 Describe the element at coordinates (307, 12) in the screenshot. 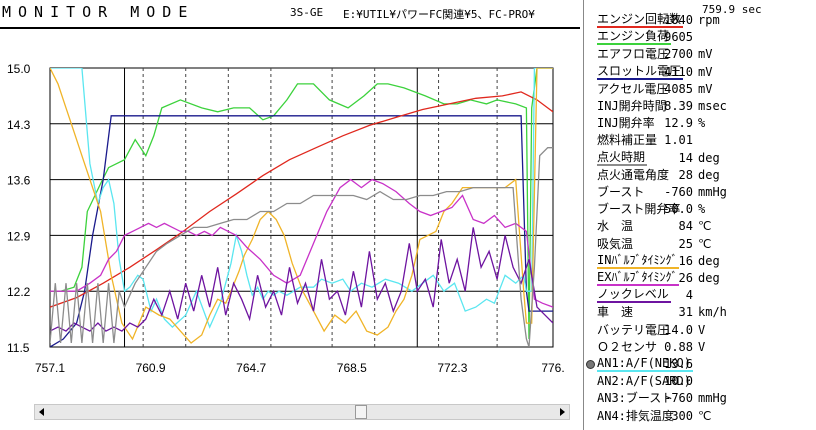

I see `car-model-label: 3S-GE` at that location.